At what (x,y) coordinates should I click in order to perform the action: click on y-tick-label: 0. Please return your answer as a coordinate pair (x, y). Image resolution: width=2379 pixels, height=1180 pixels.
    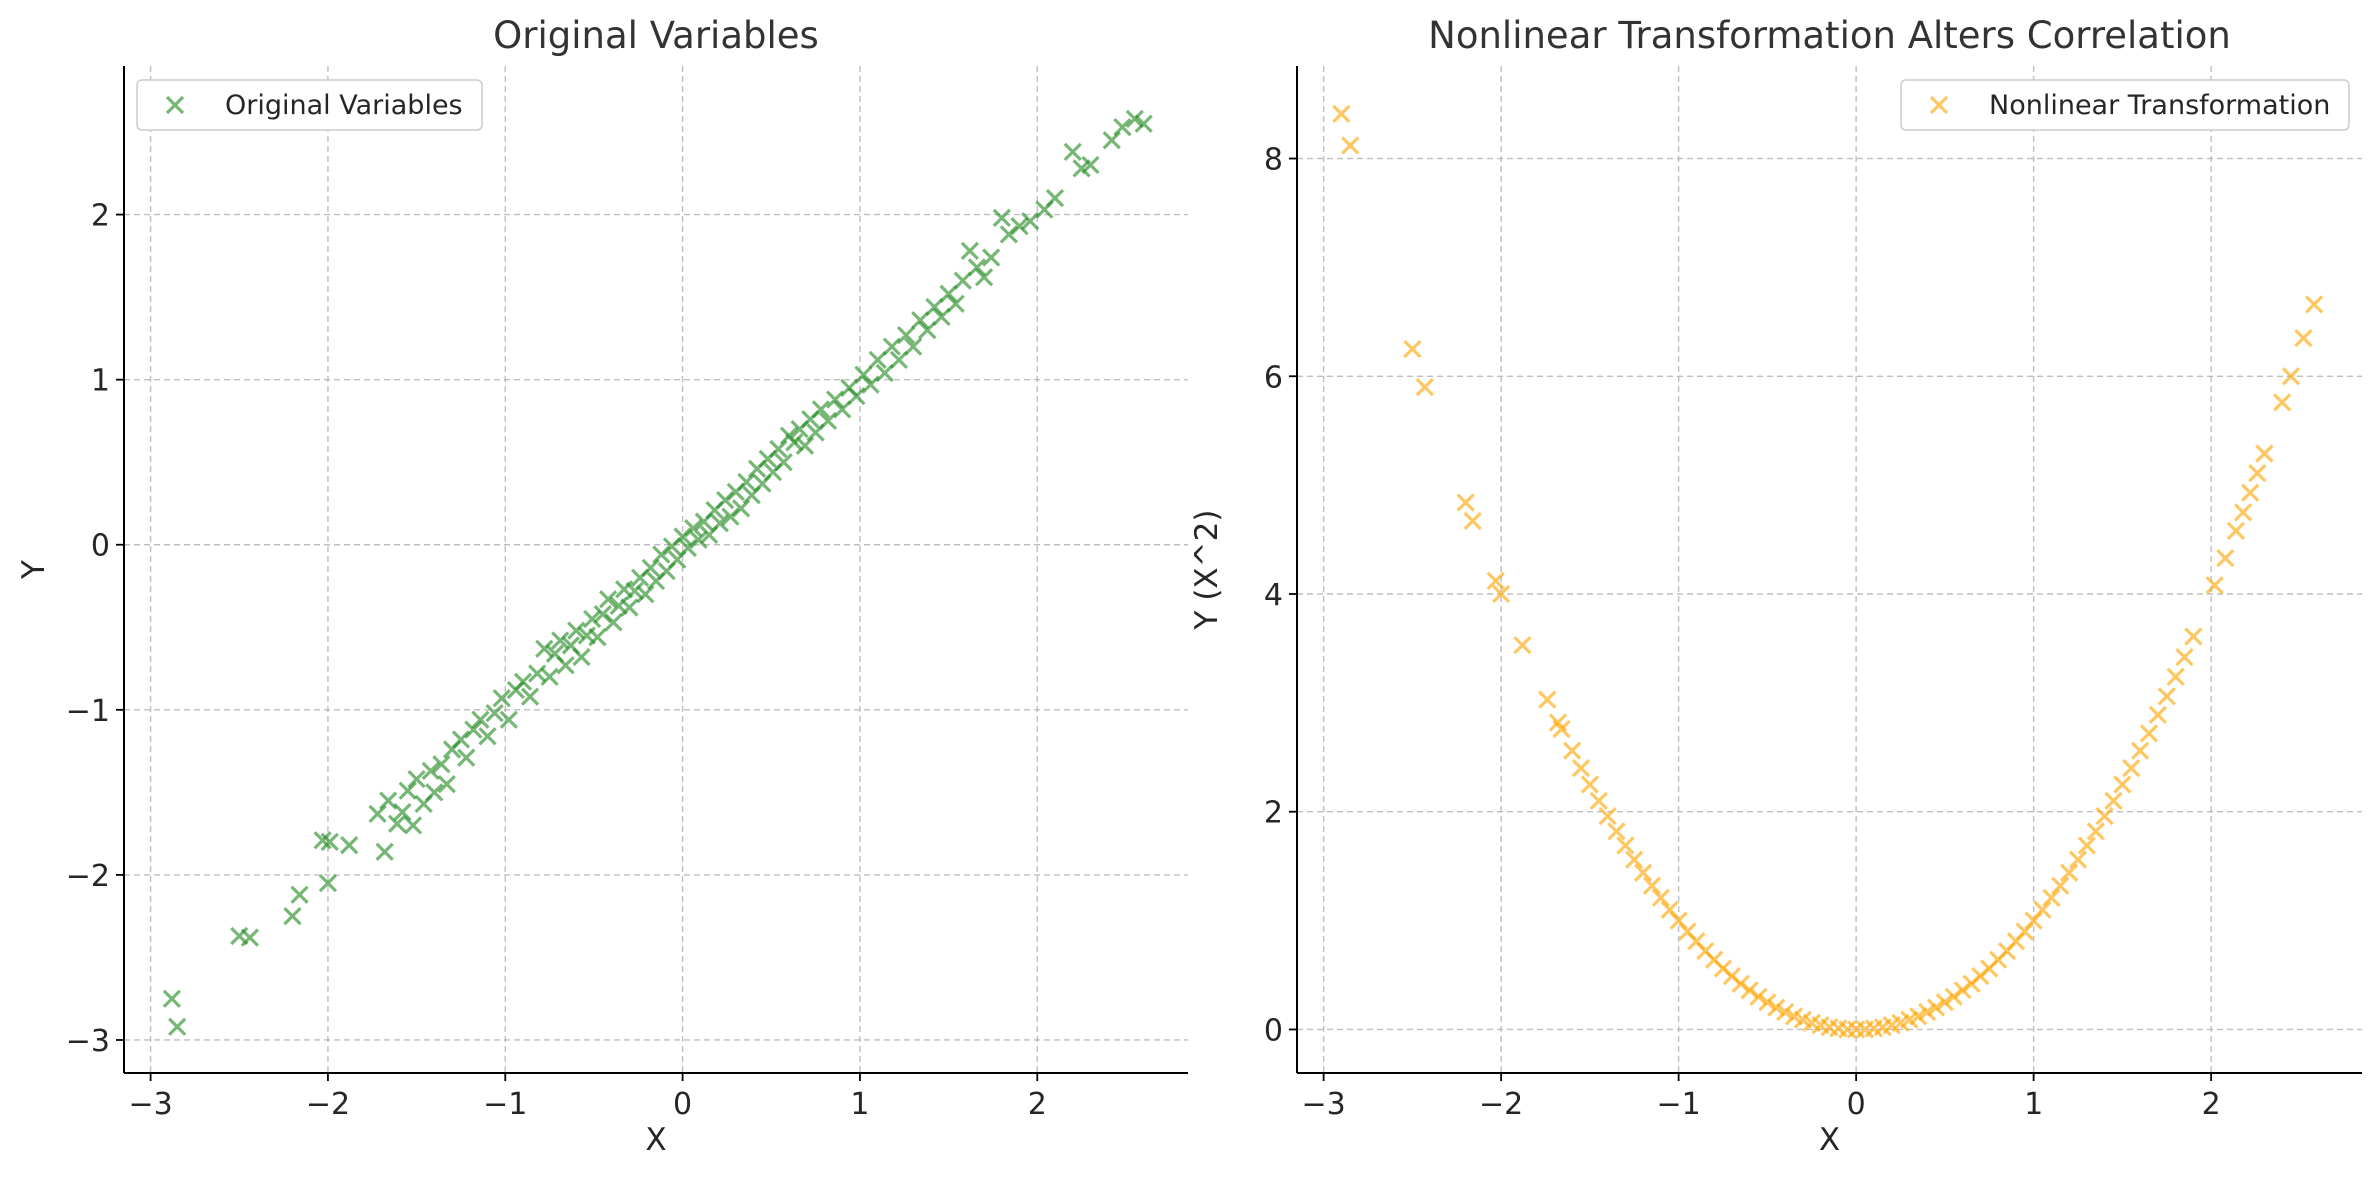
    Looking at the image, I should click on (1273, 1030).